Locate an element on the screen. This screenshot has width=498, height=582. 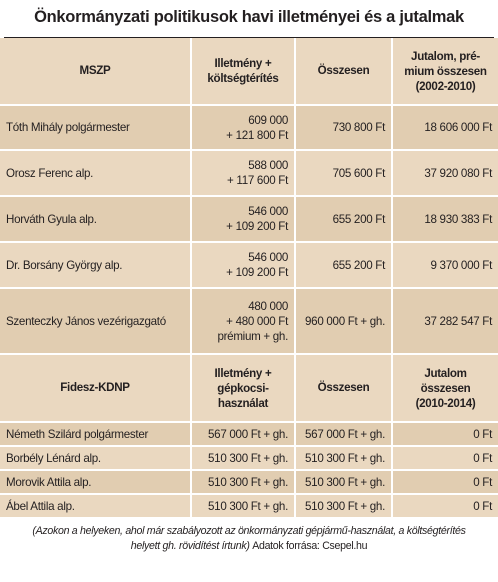
person-name: Borbély Lénárd alp. is located at coordinates (96, 459).